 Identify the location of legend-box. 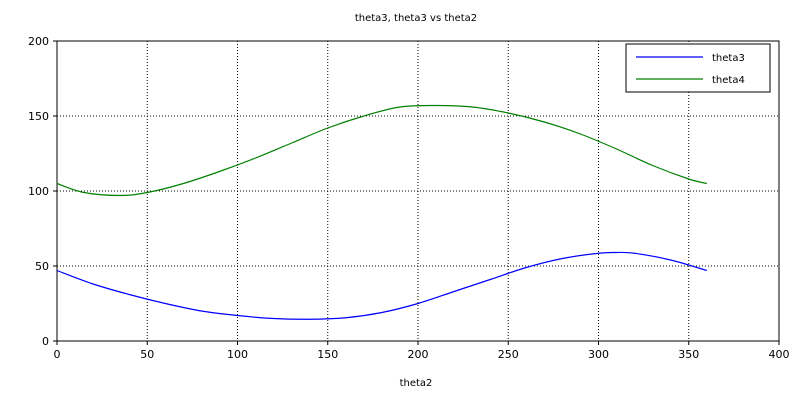
(698, 68).